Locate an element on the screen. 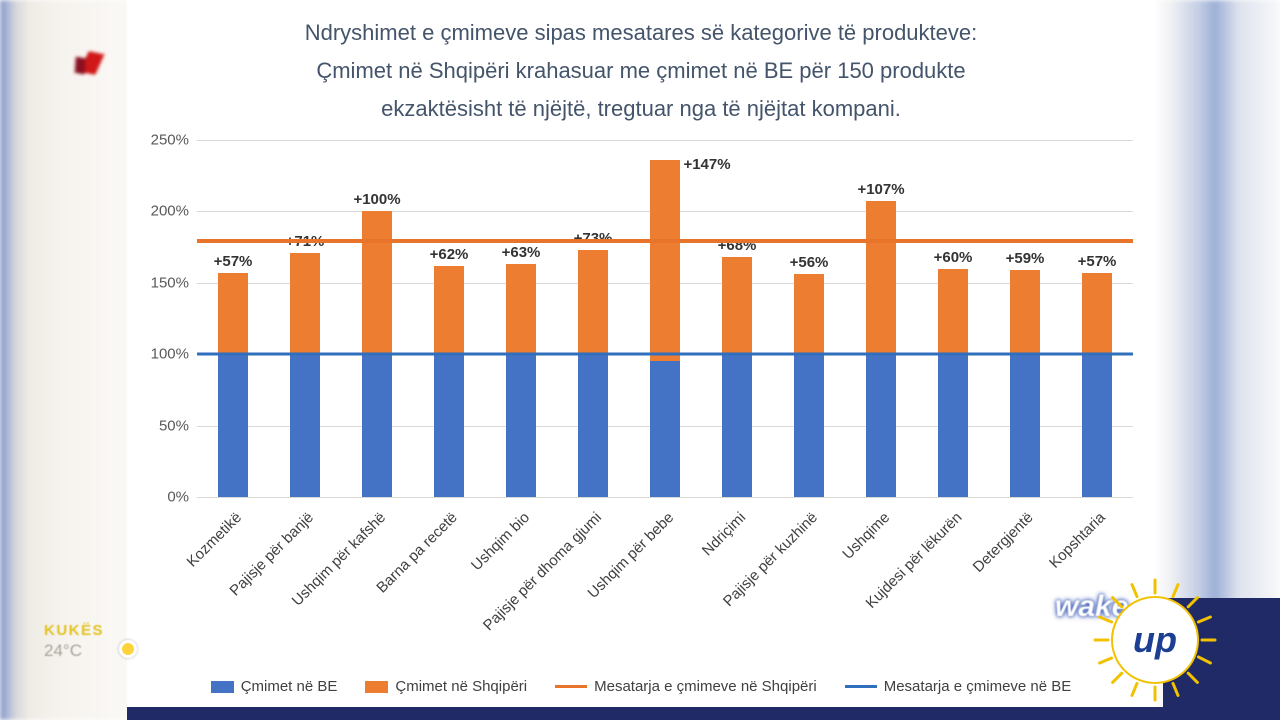  legend-label: Çmimet në BE is located at coordinates (289, 686).